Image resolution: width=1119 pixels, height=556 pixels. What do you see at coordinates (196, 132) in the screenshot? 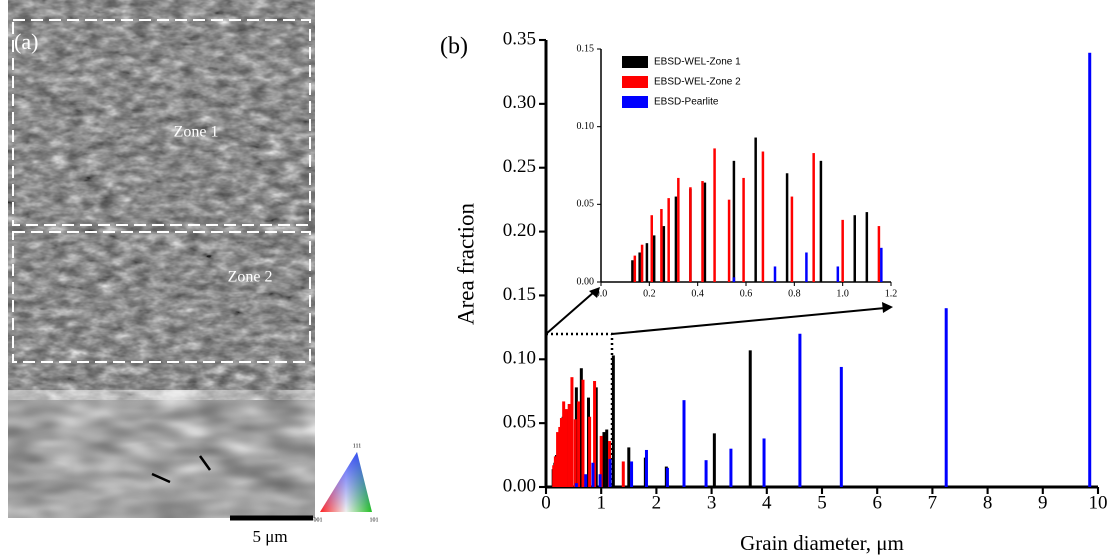
I see `zone-label: Zone 1` at bounding box center [196, 132].